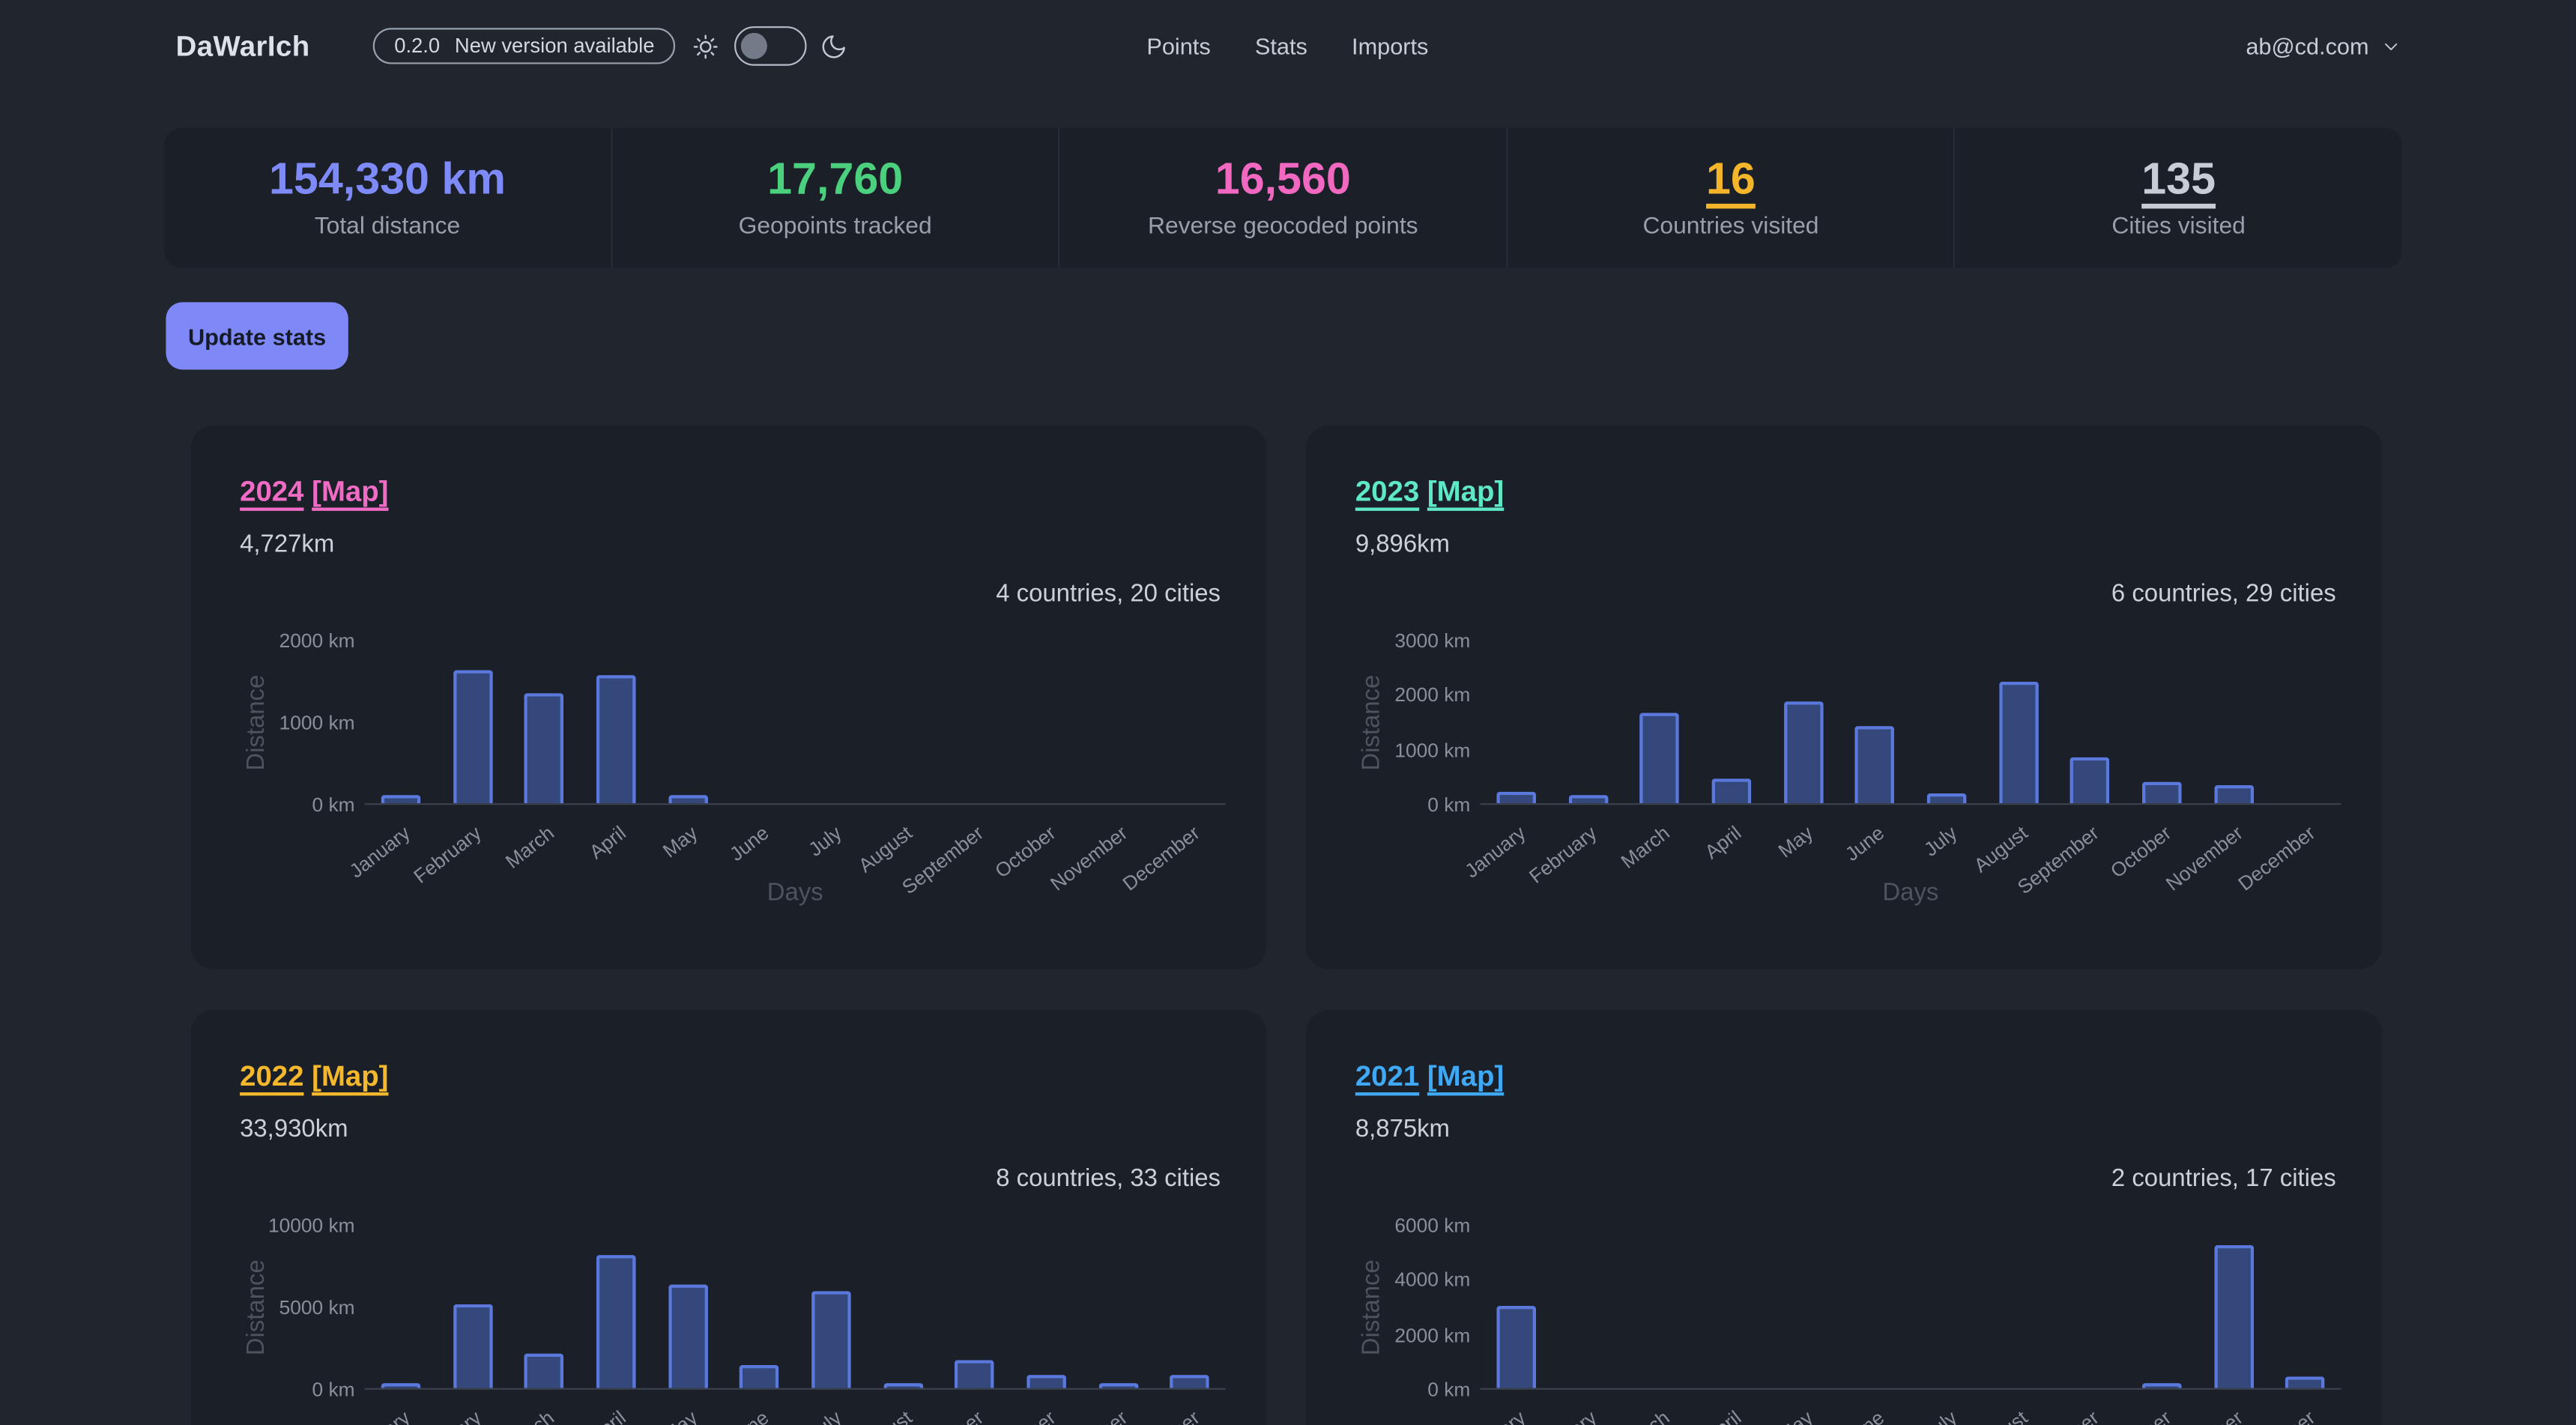  I want to click on year-link: 2023, so click(1387, 491).